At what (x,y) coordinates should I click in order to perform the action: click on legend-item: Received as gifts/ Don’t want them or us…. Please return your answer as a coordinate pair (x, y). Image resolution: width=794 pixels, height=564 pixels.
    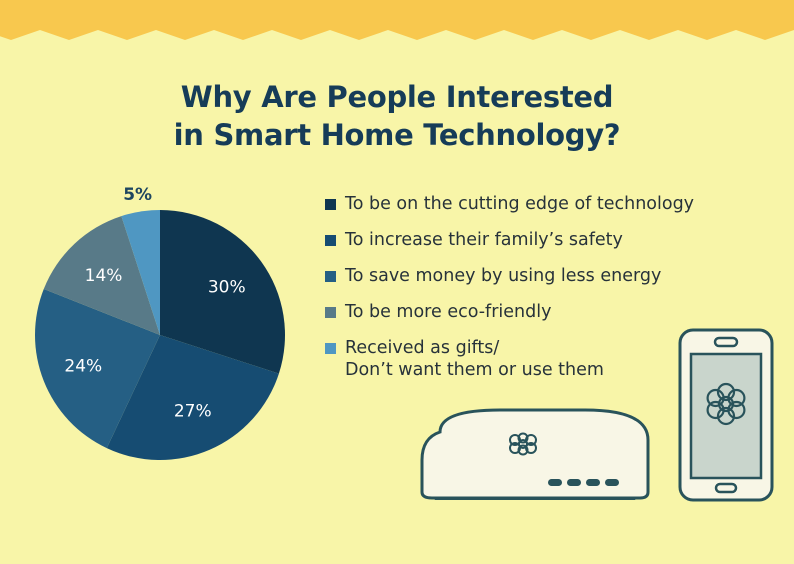
    Looking at the image, I should click on (509, 359).